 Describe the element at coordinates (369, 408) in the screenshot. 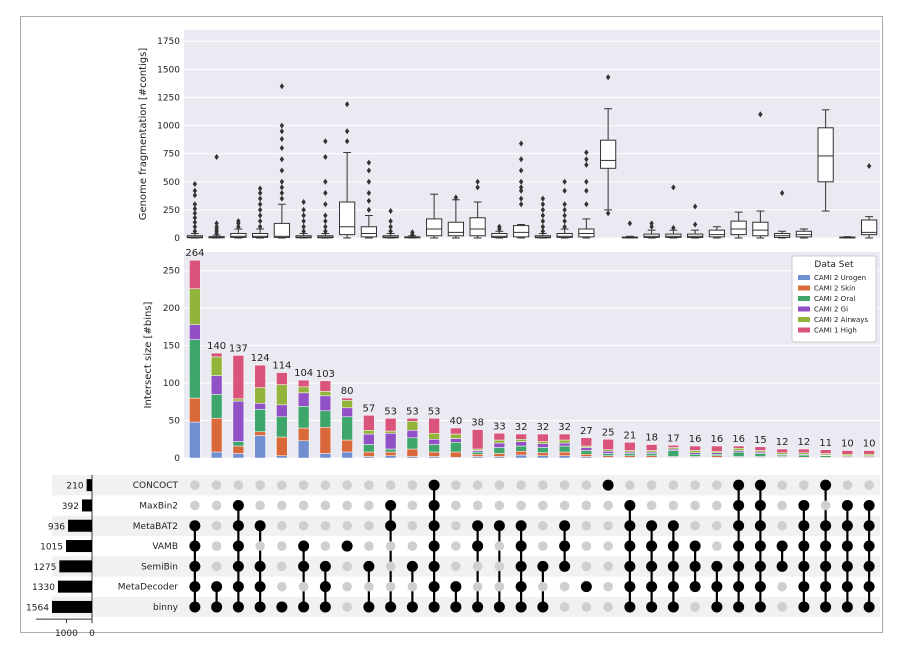

I see `bar-count-label: 57` at that location.